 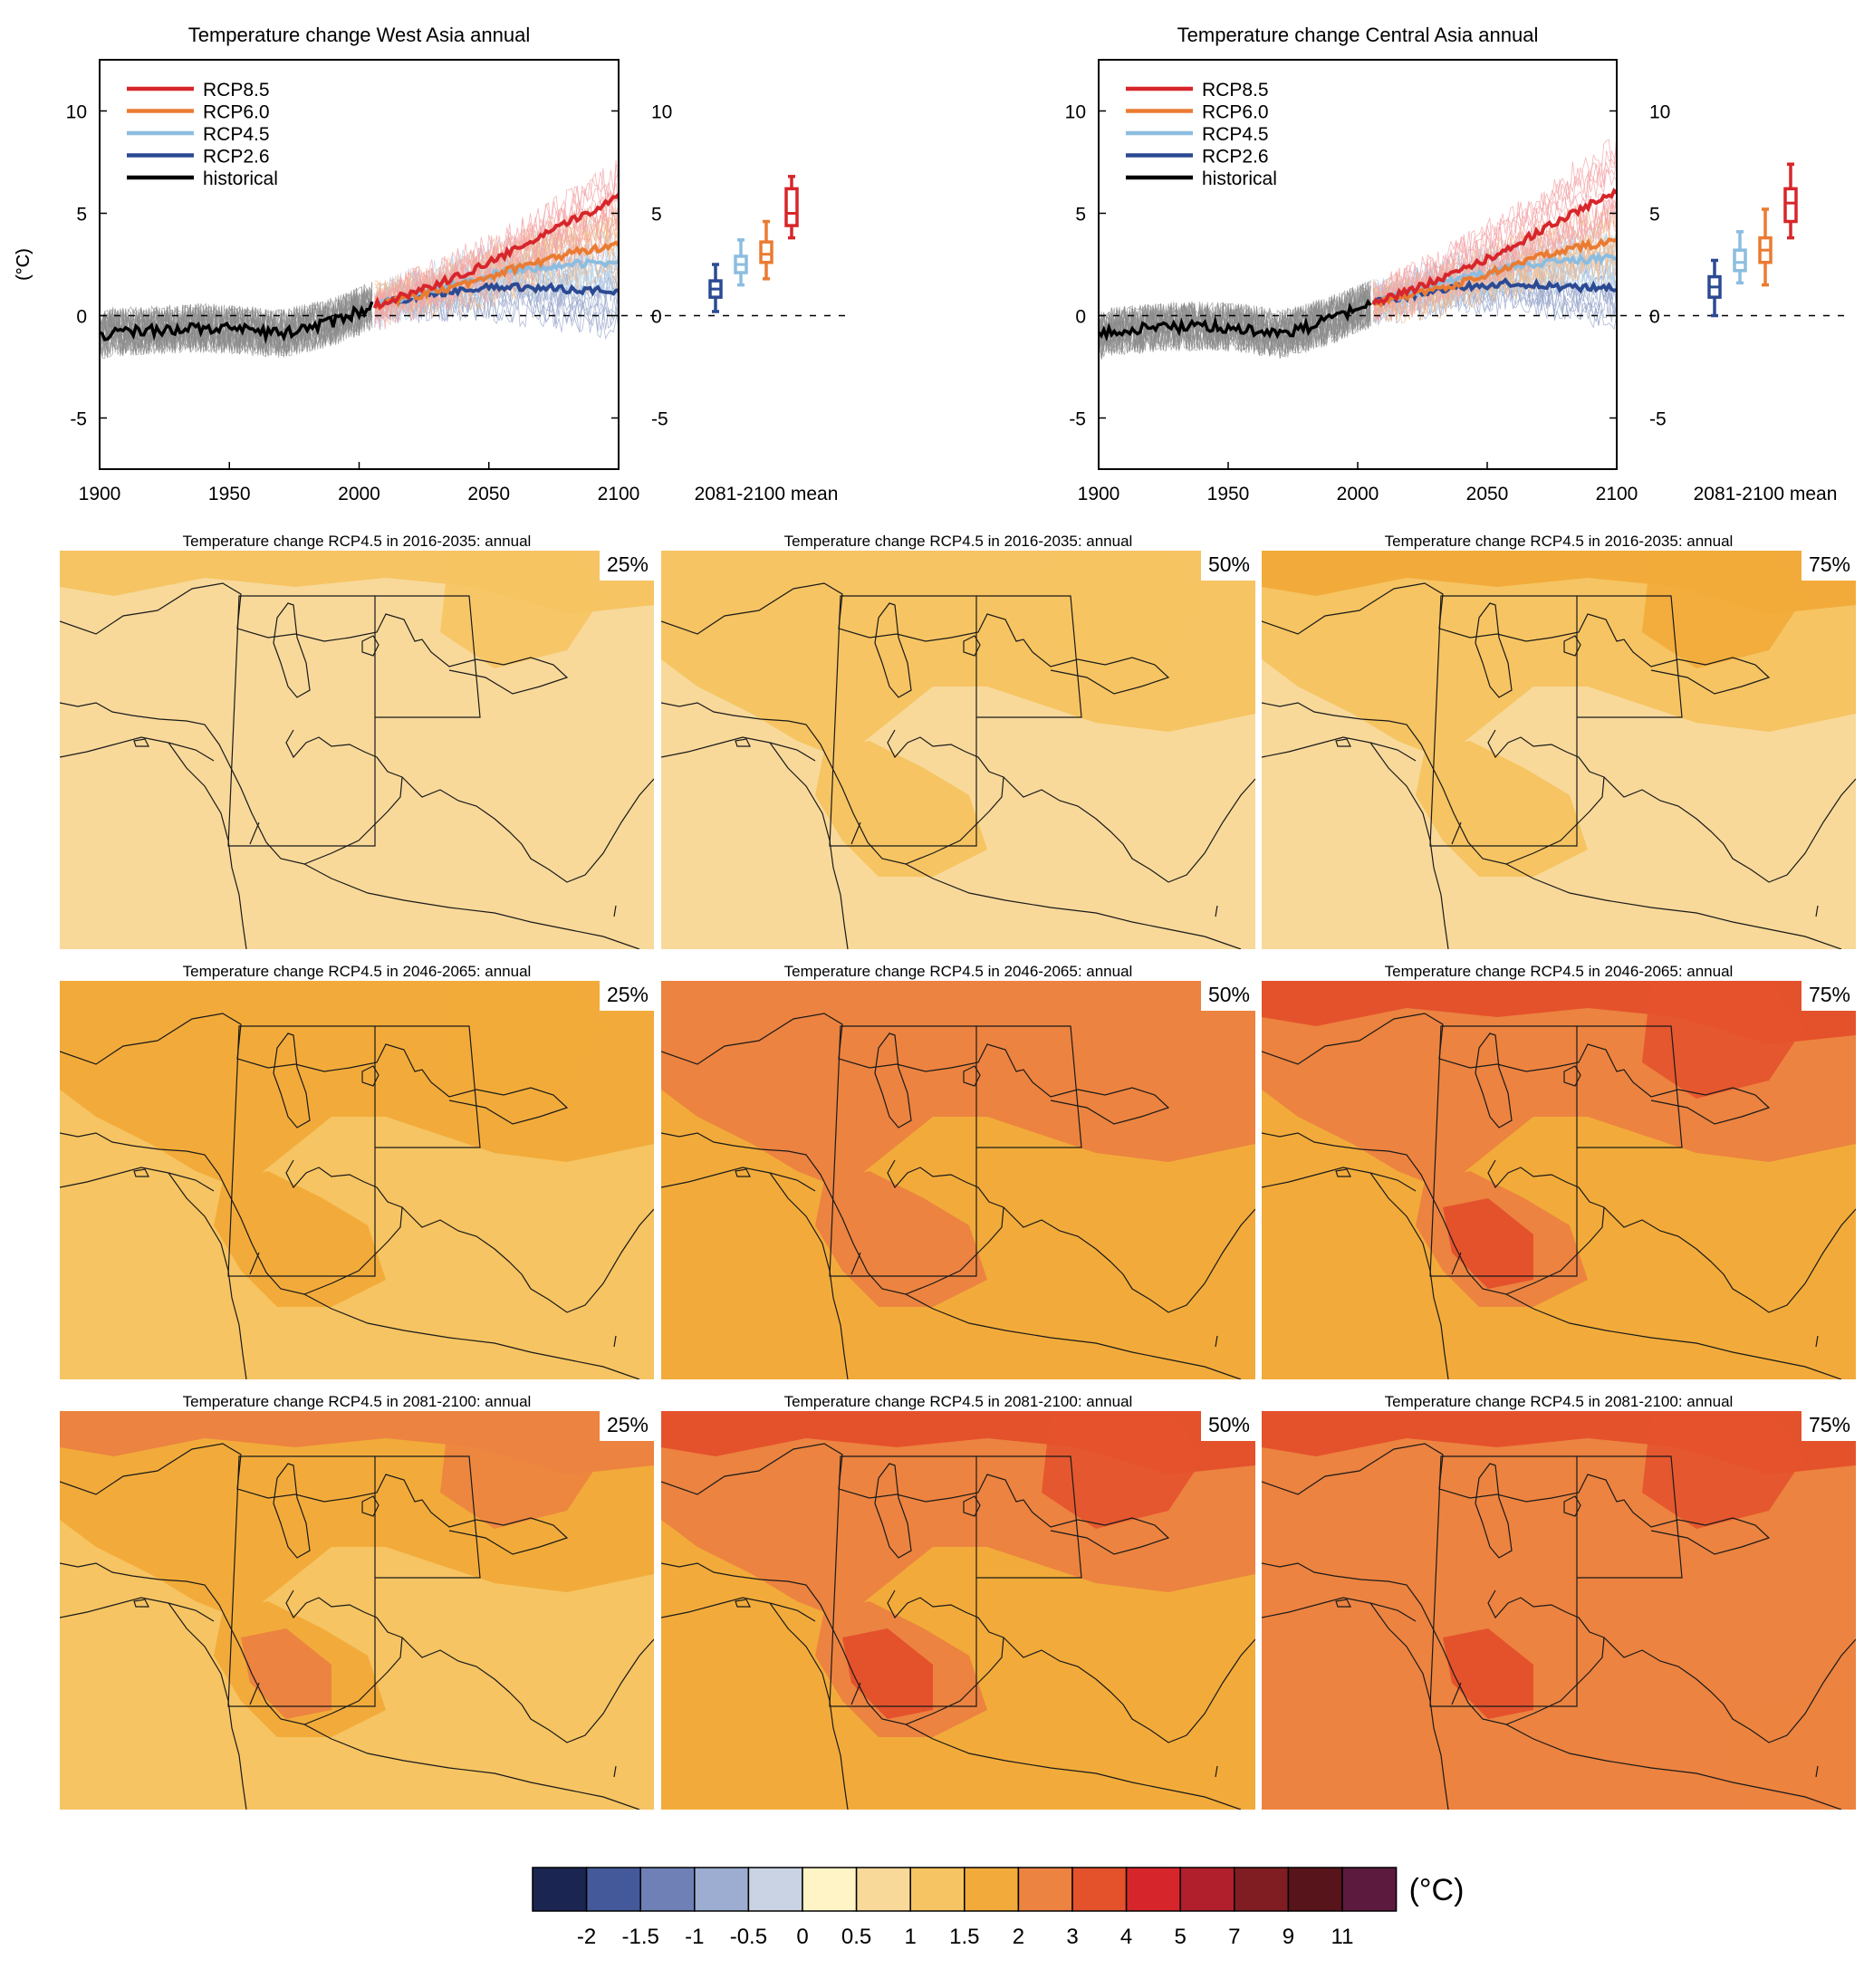 I want to click on colorbar-unit: (°C), so click(x=1437, y=1890).